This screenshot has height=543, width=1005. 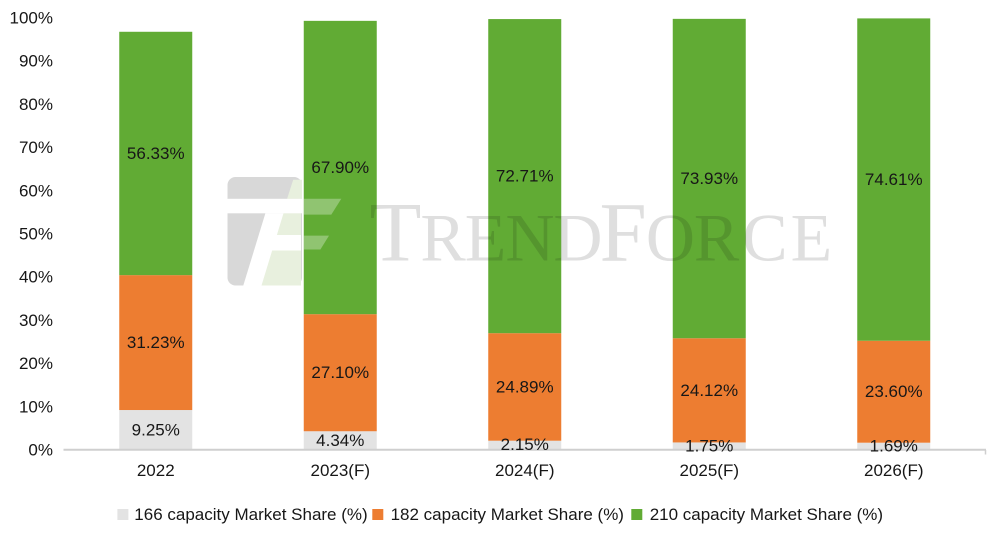 I want to click on svg-text: 90%, so click(x=36, y=61).